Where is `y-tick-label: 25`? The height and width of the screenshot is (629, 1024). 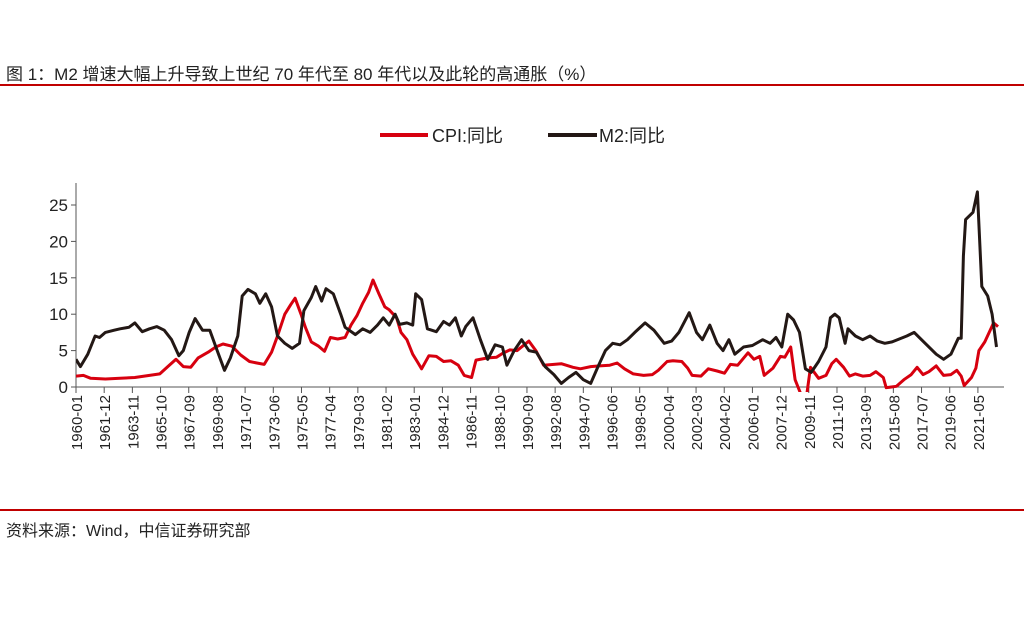
y-tick-label: 25 is located at coordinates (58, 205).